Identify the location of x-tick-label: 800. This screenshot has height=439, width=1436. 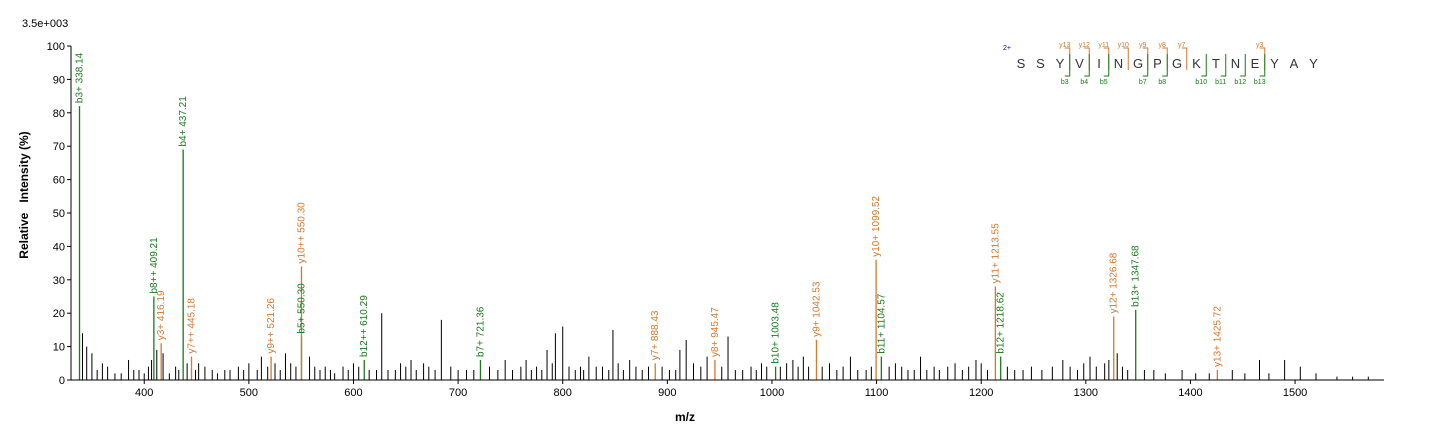
(563, 393).